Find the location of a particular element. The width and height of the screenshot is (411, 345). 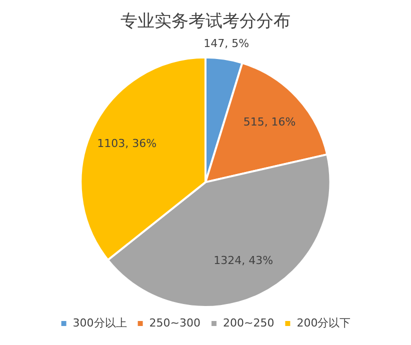

data-label: 147, 5% is located at coordinates (227, 43).